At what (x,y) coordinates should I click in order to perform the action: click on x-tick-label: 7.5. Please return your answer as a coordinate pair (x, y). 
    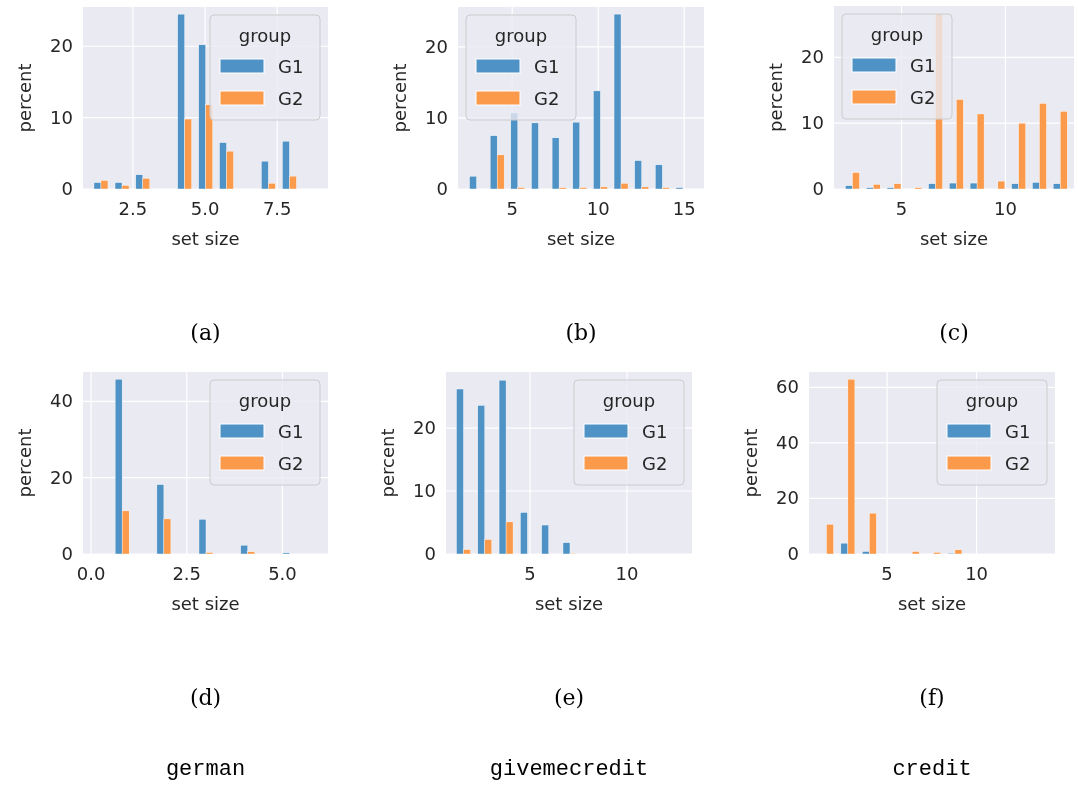
    Looking at the image, I should click on (277, 208).